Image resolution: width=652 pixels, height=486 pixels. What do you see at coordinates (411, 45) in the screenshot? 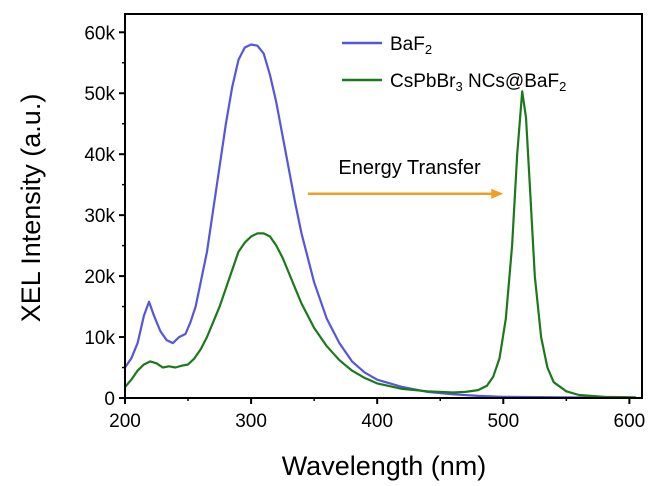
I see `legend-label-1: BaF2` at bounding box center [411, 45].